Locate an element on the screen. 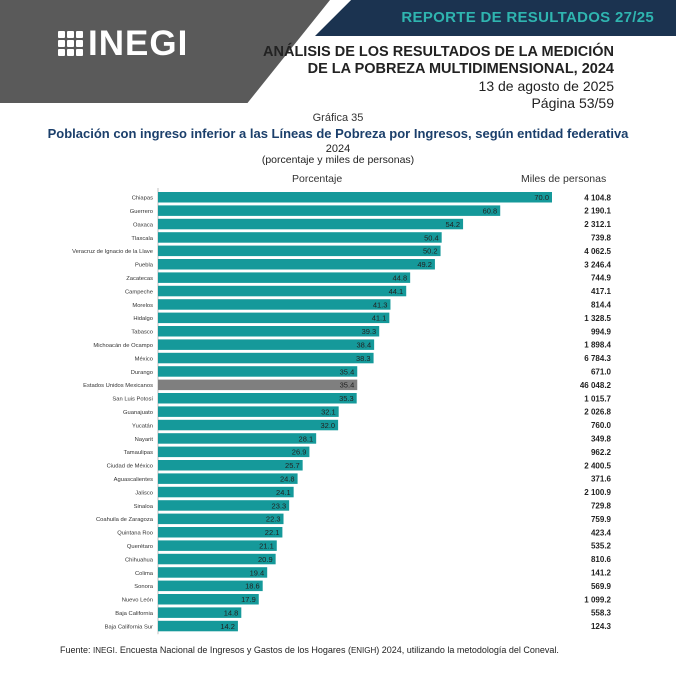 Image resolution: width=676 pixels, height=693 pixels. chart-subtitle: (porcentaje y miles de personas) is located at coordinates (338, 160).